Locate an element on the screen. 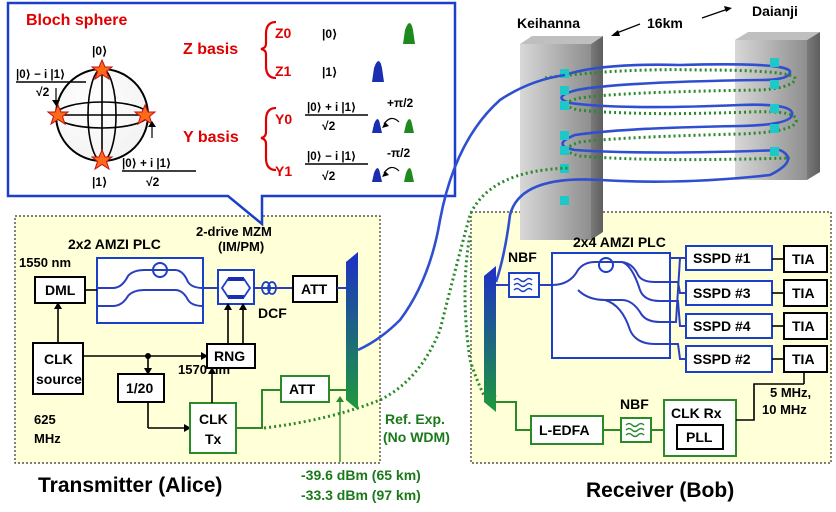 This screenshot has height=512, width=836. bloch-state-bottom: |1⟩ is located at coordinates (100, 182).